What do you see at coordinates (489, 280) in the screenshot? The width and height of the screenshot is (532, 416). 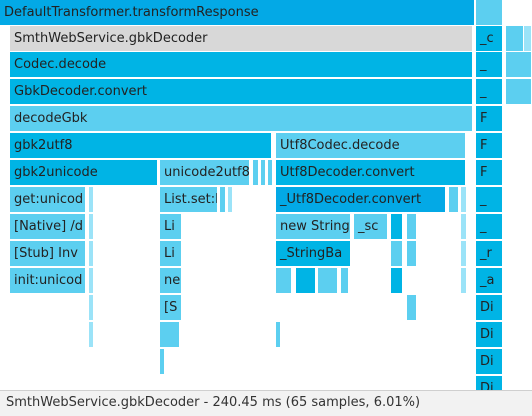 I see `flame-frame: _a` at bounding box center [489, 280].